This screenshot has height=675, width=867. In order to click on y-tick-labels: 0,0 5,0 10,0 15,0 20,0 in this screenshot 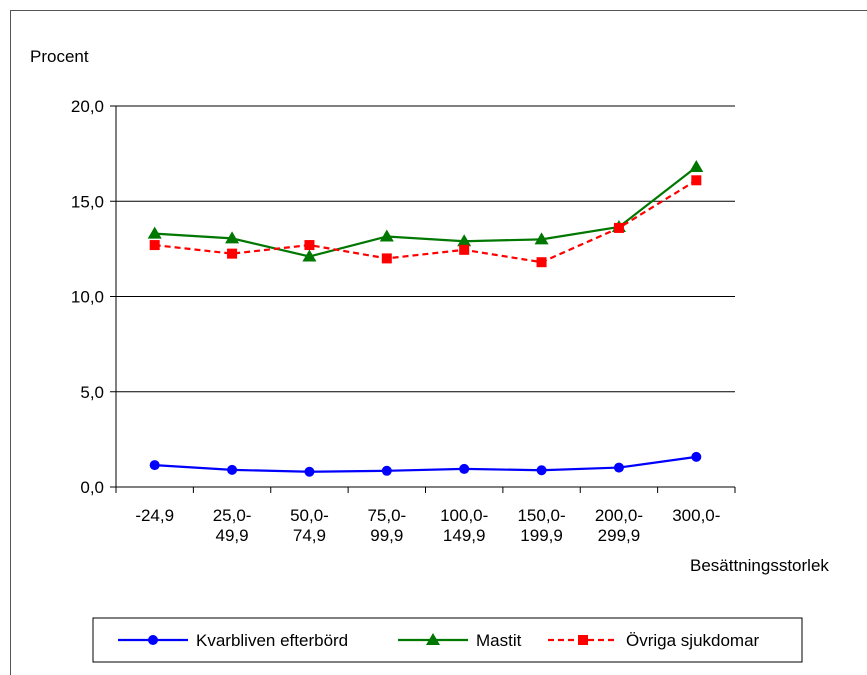, I will do `click(87, 297)`.